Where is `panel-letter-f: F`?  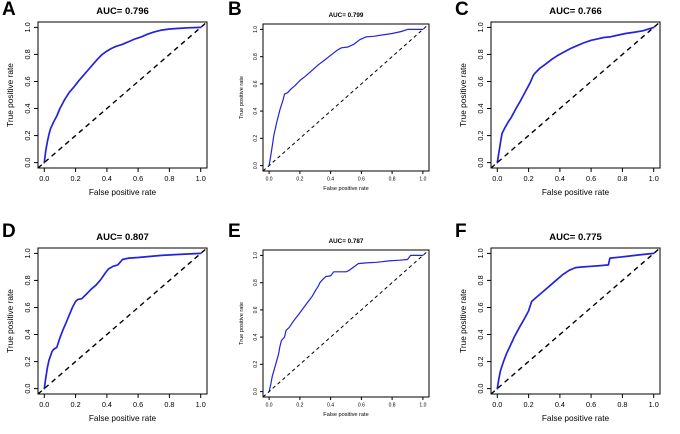 panel-letter-f: F is located at coordinates (461, 231).